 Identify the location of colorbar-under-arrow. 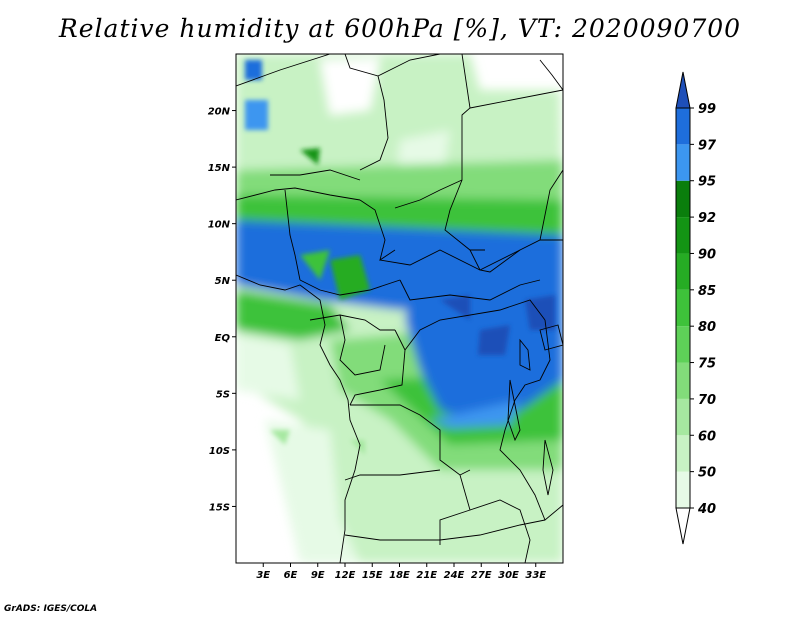
(683, 526).